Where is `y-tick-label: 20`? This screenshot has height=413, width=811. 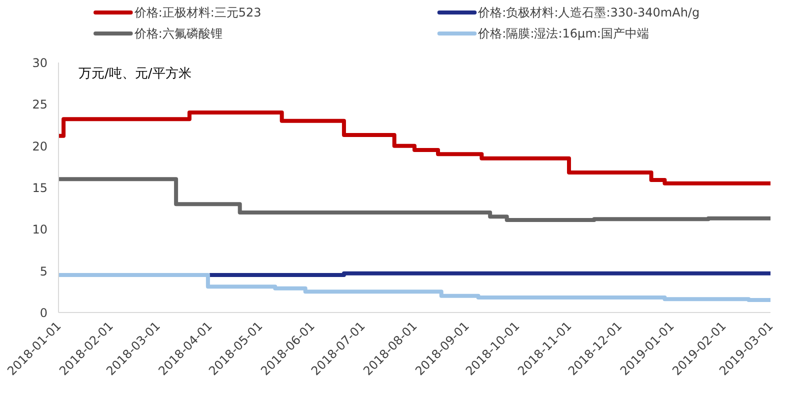
y-tick-label: 20 is located at coordinates (40, 146).